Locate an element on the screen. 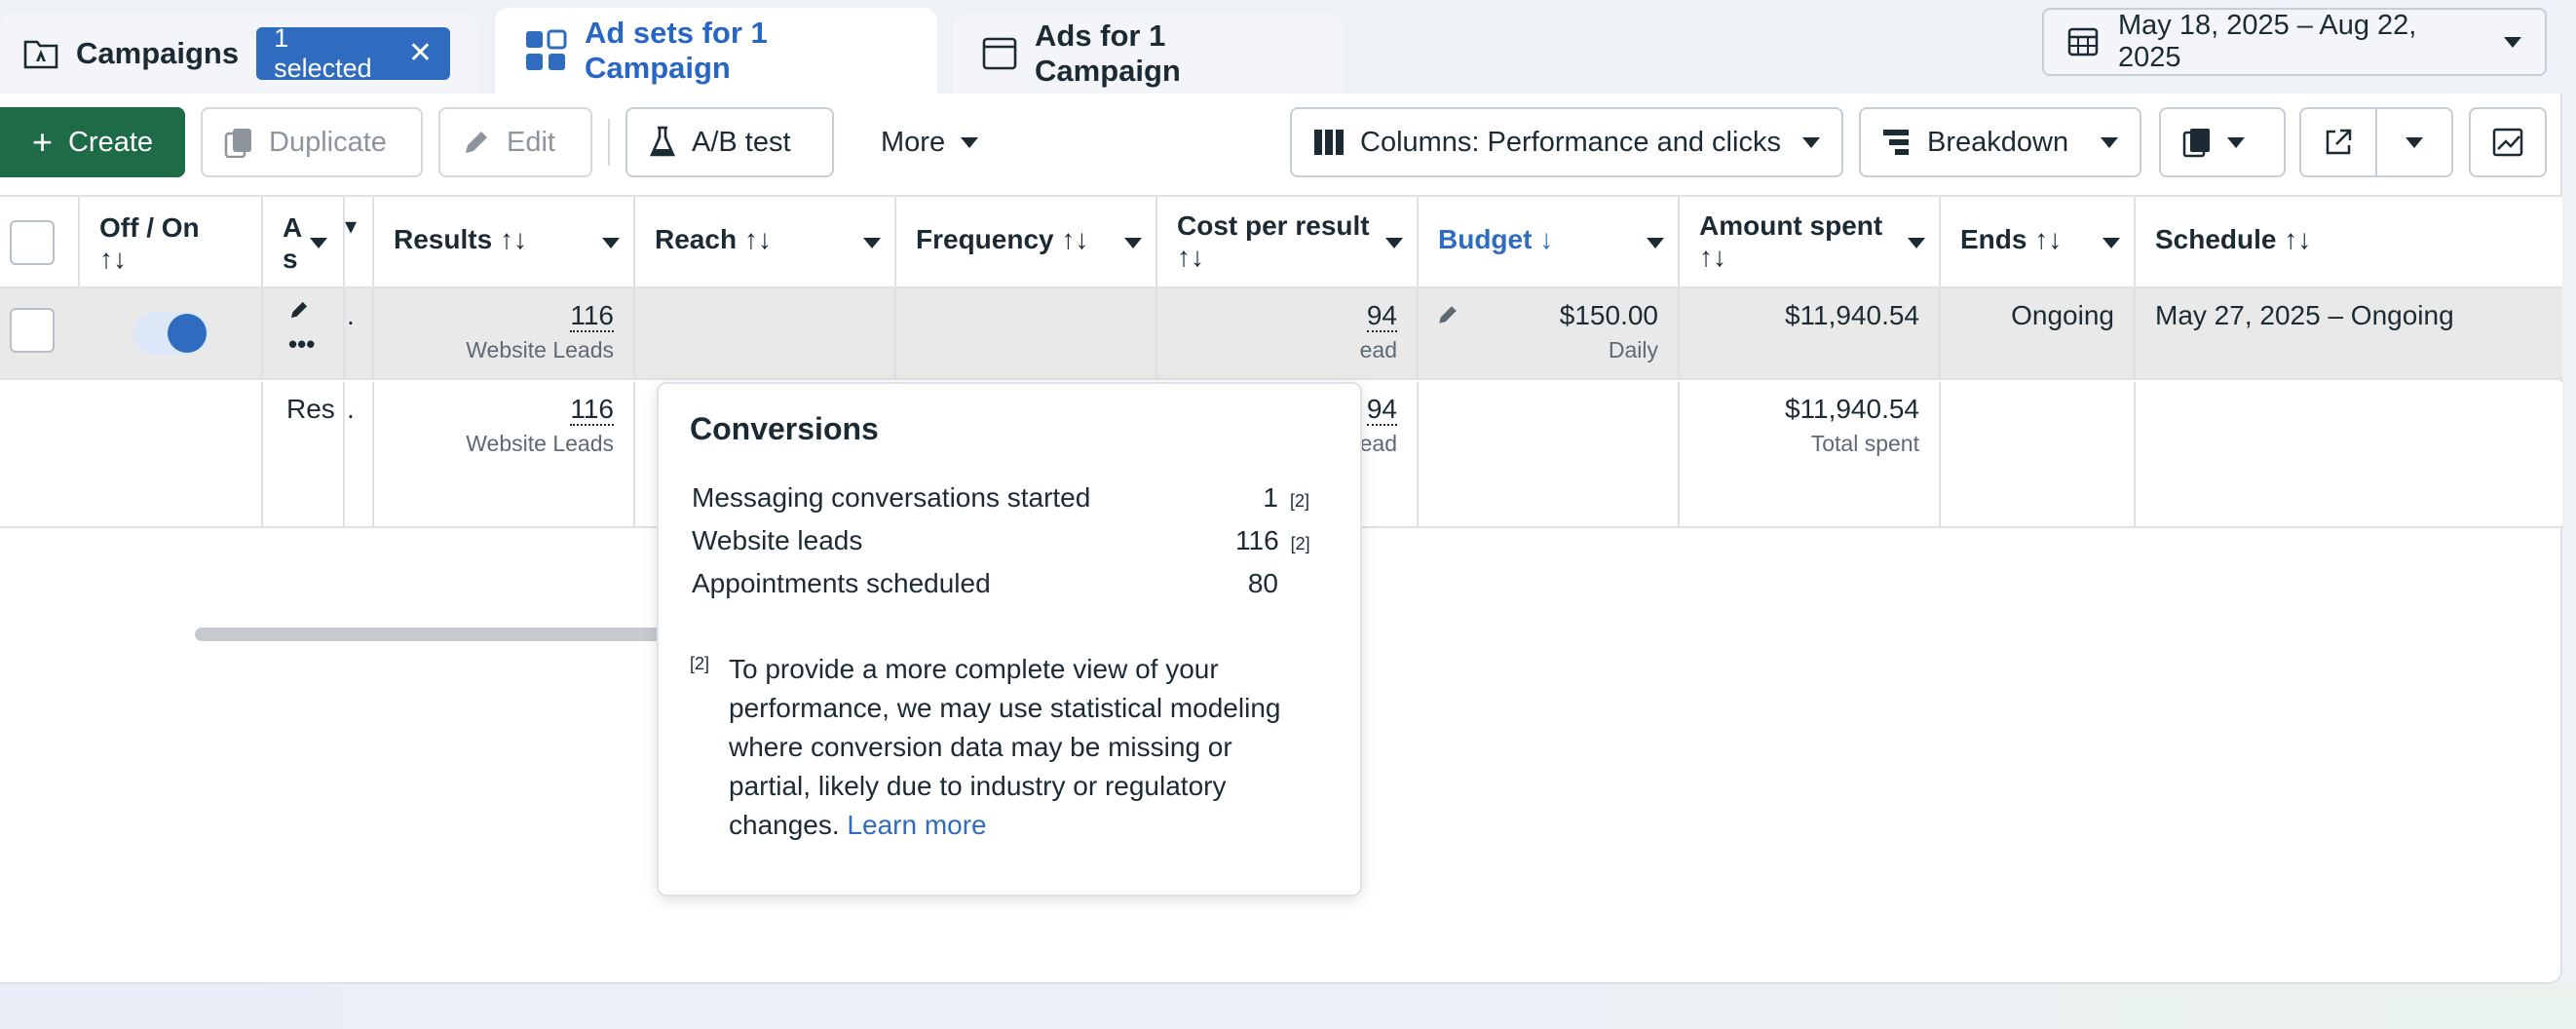  tab-ads: Ads for 1 Campaign is located at coordinates (1149, 54).